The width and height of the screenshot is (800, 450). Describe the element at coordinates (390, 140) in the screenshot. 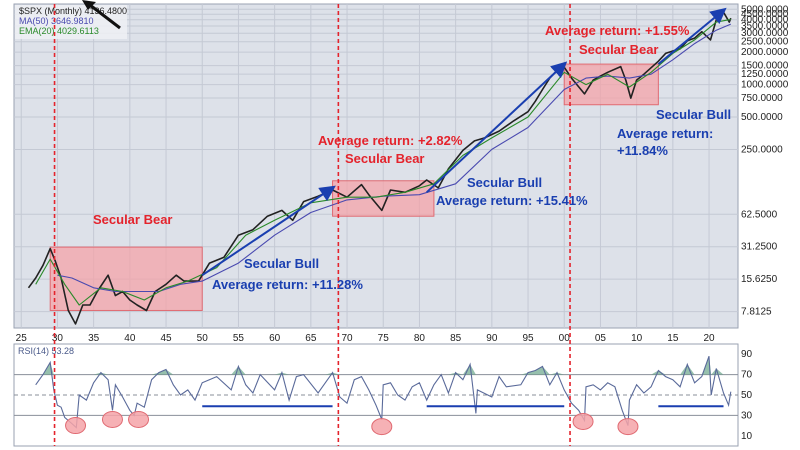

I see `annotation-bear-return-1: Average return: +2.82%` at that location.